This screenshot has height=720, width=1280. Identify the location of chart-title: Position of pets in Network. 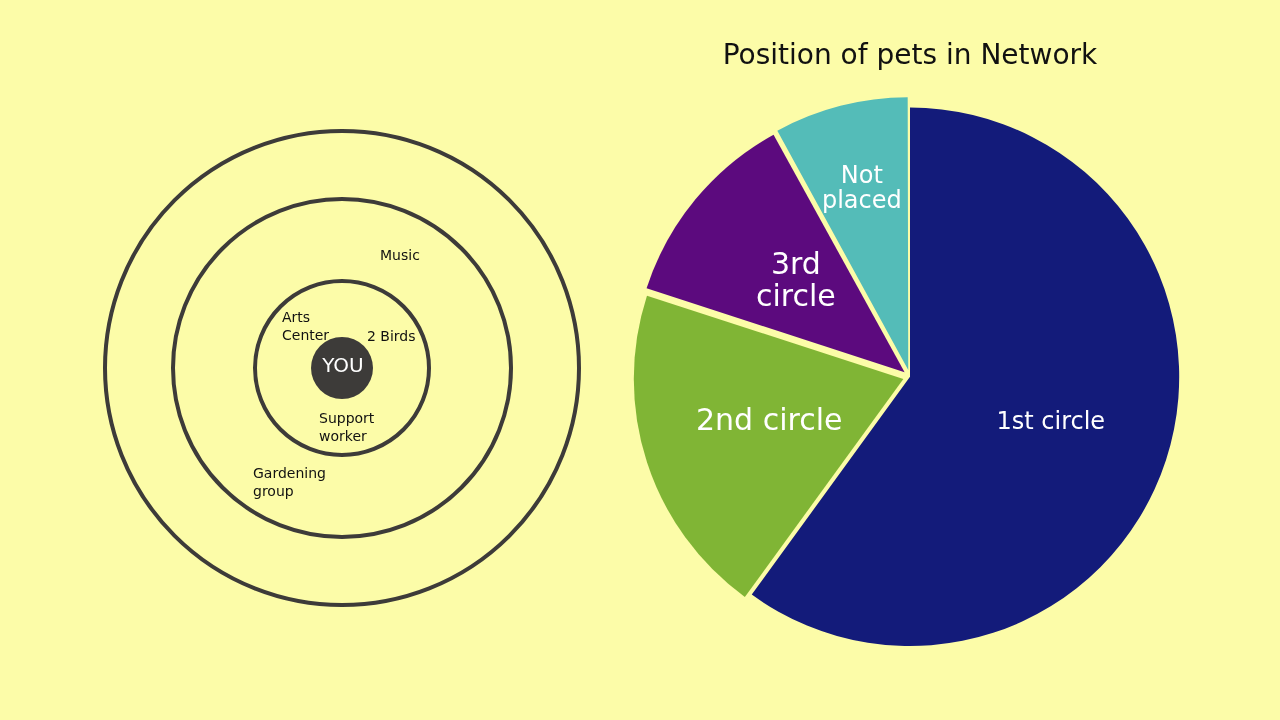
(910, 55).